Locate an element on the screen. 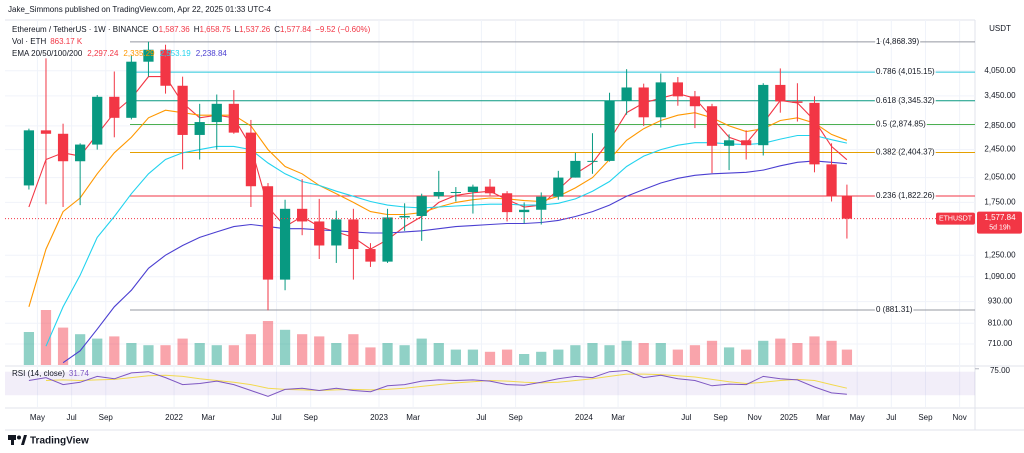 This screenshot has width=1024, height=453. fib-label: 0.382 (2,404.37) is located at coordinates (905, 152).